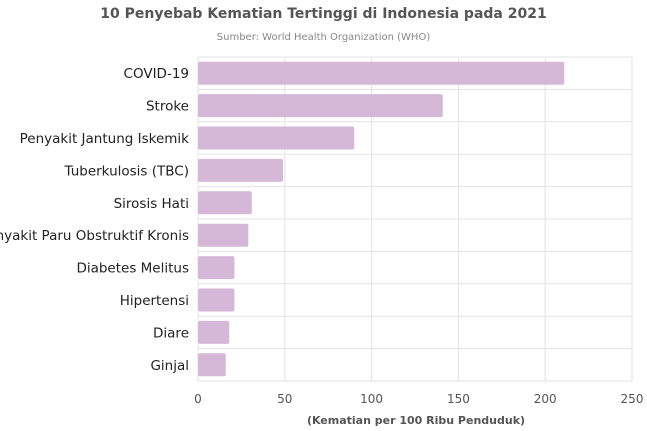  I want to click on x-tick-label: 250, so click(632, 399).